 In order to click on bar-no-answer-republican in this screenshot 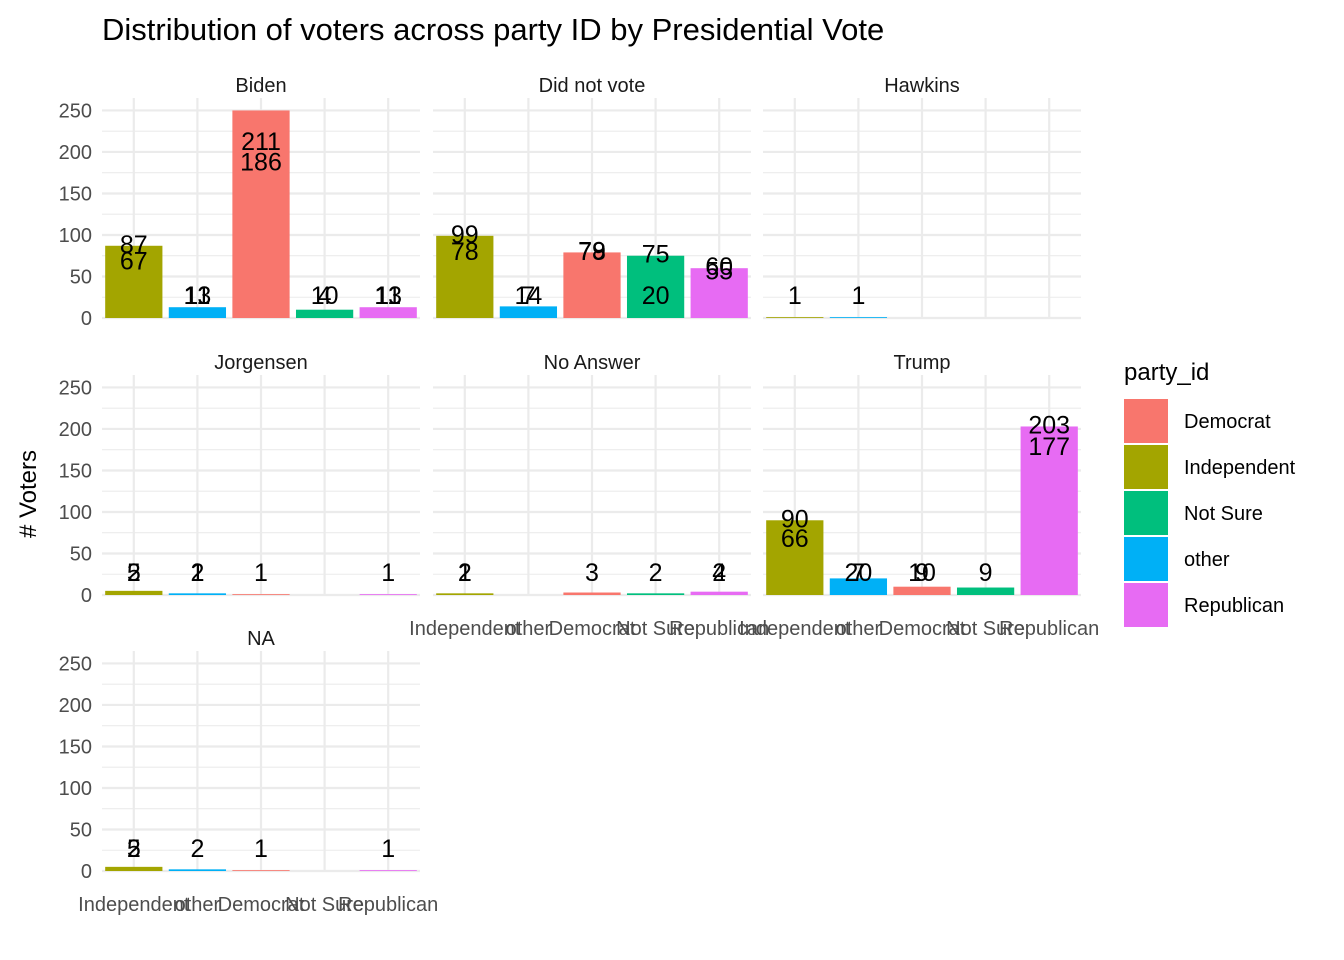, I will do `click(719, 593)`.